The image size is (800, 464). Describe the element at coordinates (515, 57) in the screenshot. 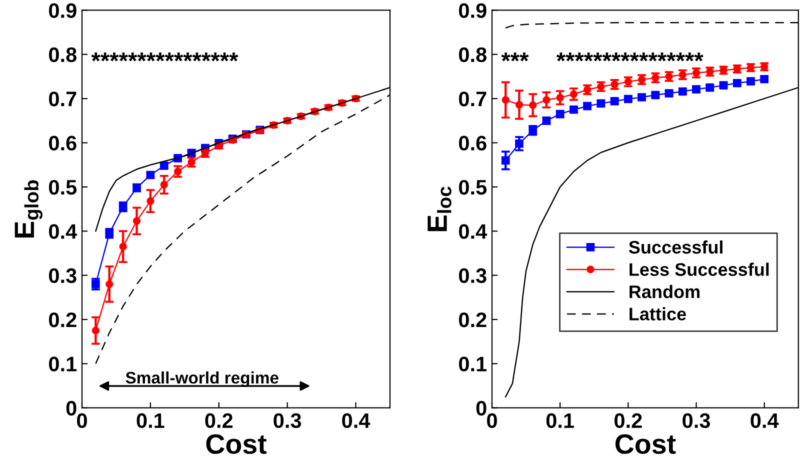

I see `annotation: ***` at that location.